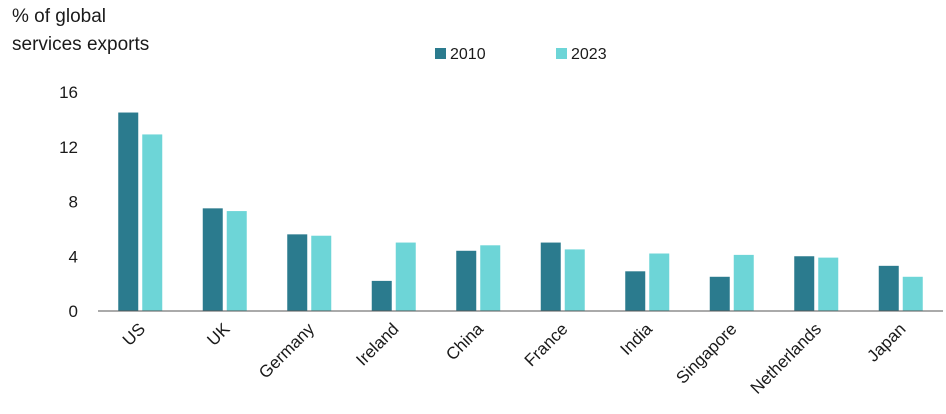 This screenshot has width=946, height=414. I want to click on bar-2023-china, so click(490, 278).